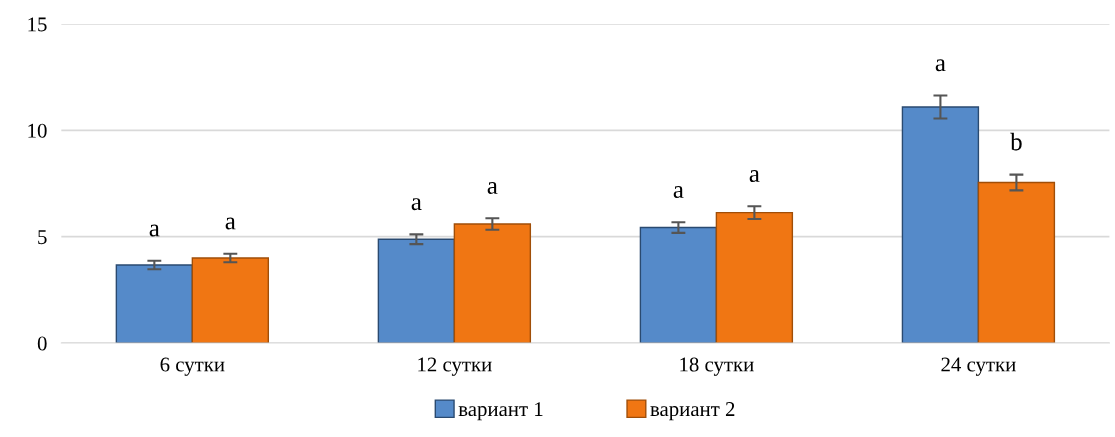  What do you see at coordinates (1016, 141) in the screenshot?
I see `data-label: b` at bounding box center [1016, 141].